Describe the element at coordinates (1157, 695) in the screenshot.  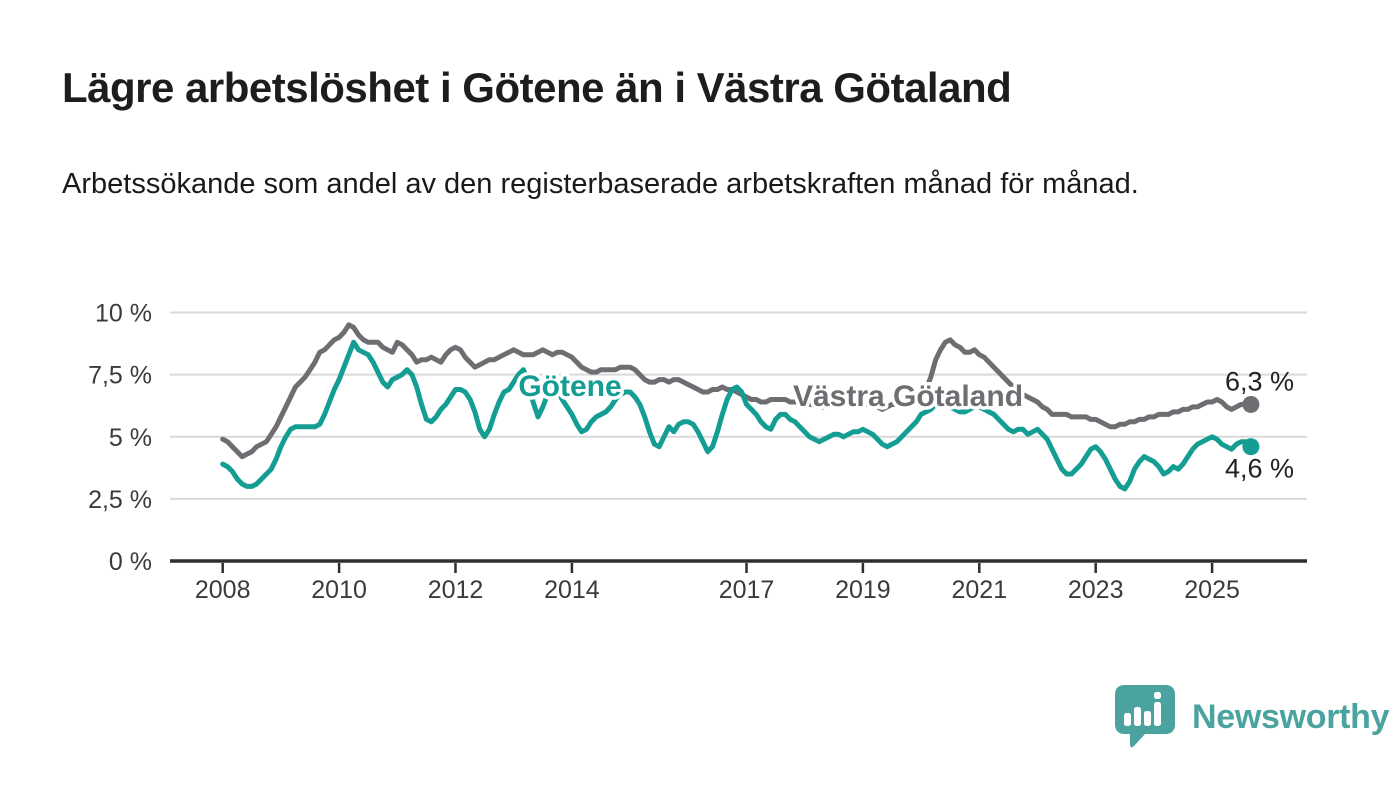
I see `exclamation-dot` at that location.